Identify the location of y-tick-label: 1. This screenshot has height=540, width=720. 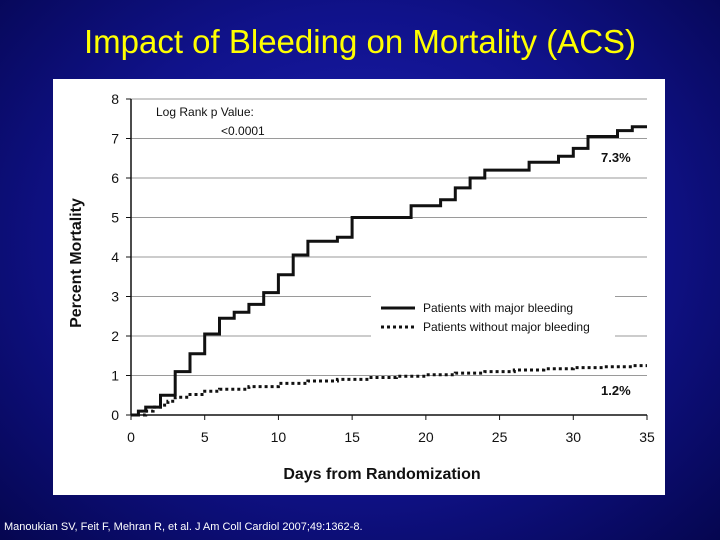
(115, 376).